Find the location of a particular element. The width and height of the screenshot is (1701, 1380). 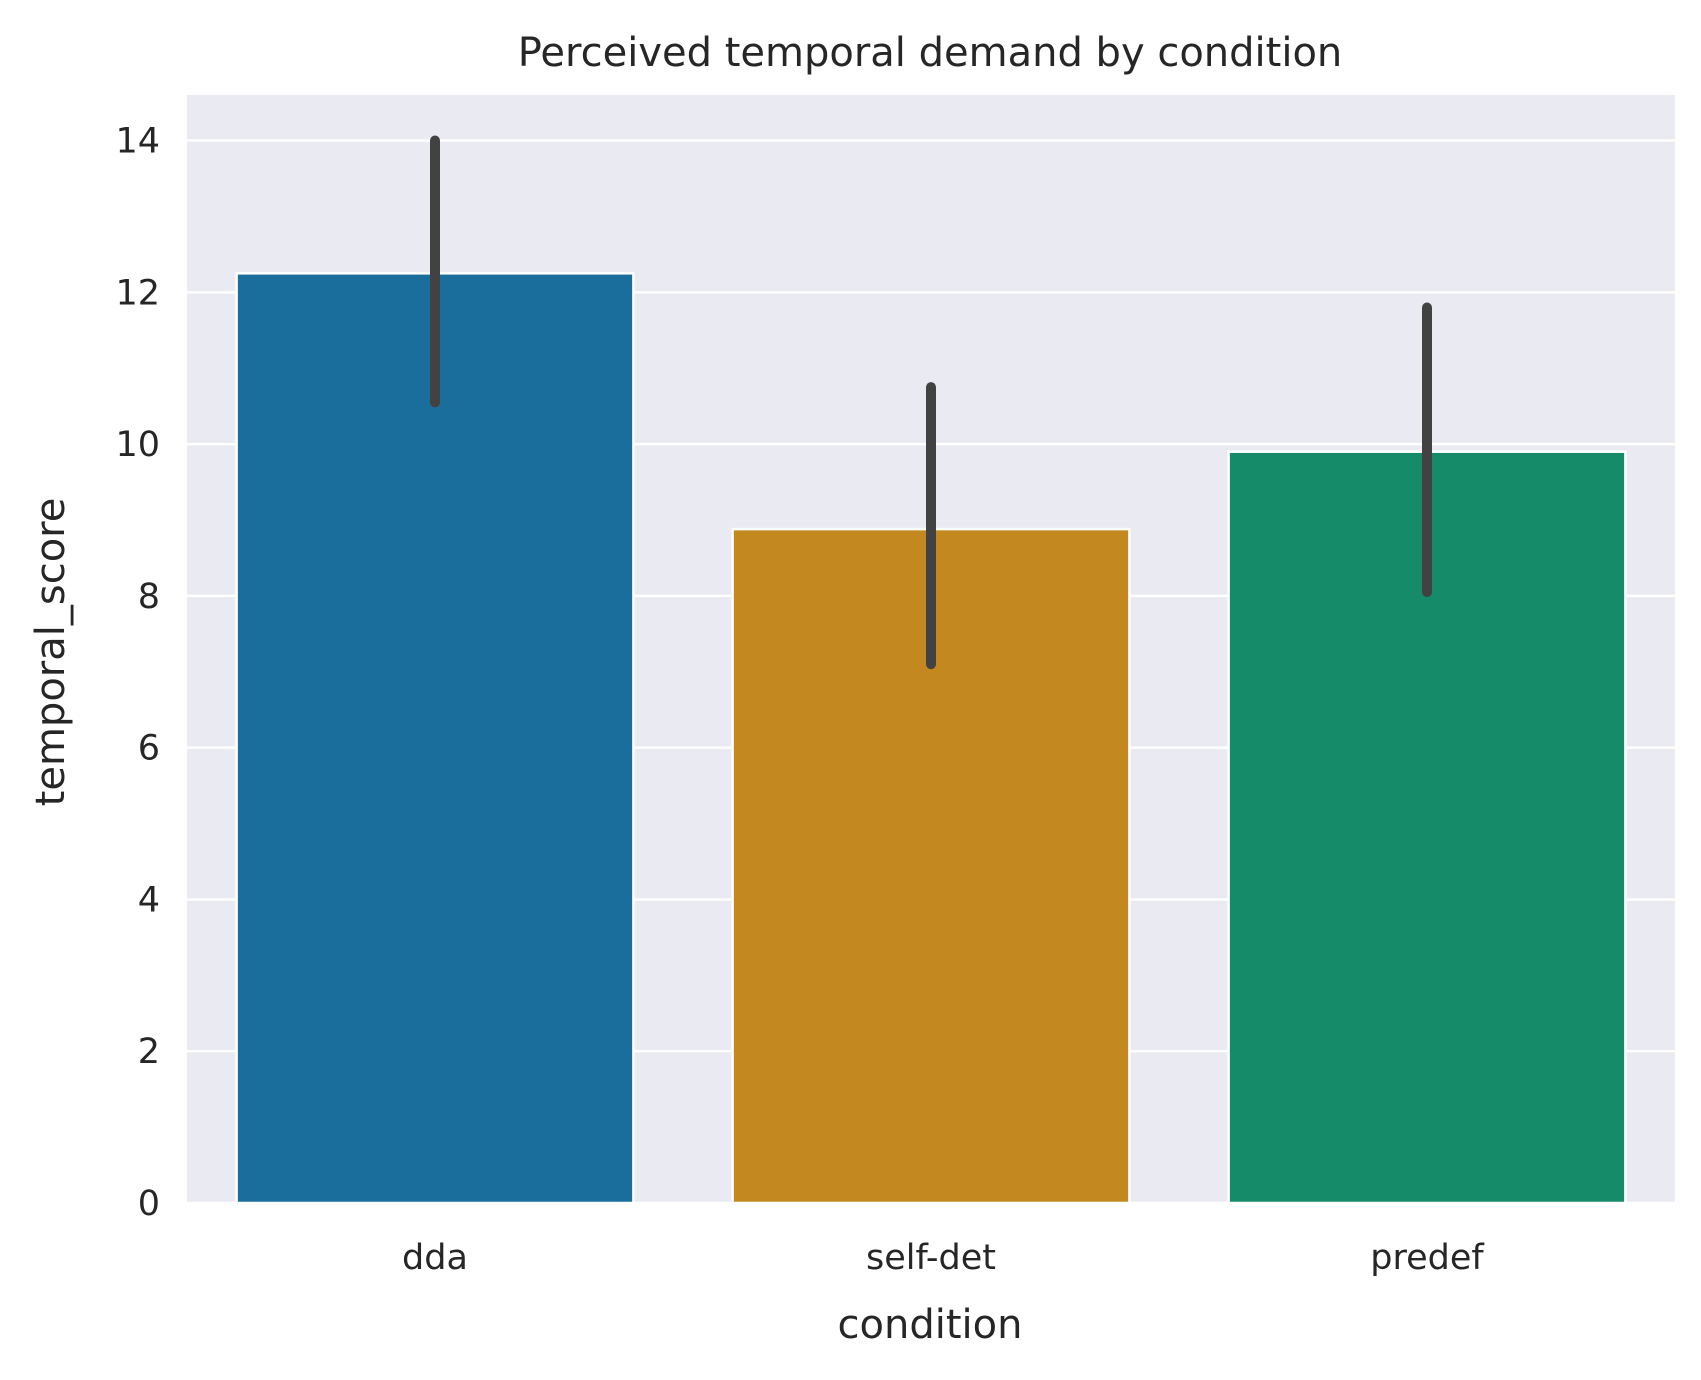

chart-title: Perceived temporal demand by condition is located at coordinates (930, 53).